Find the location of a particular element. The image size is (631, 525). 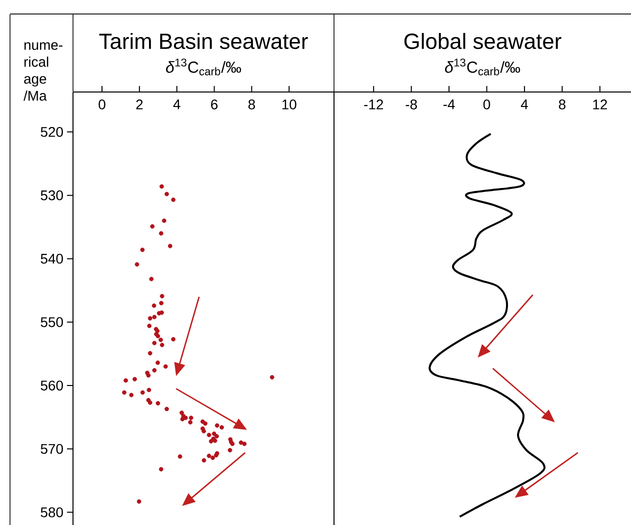

x-tick-label: 10 is located at coordinates (289, 105).